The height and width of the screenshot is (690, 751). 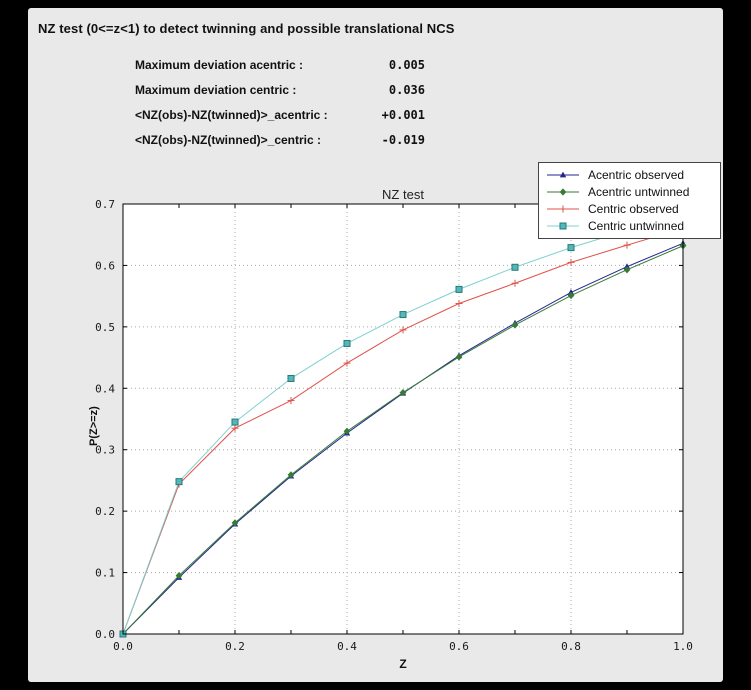 I want to click on y-tick-label: 0.4, so click(x=105, y=388).